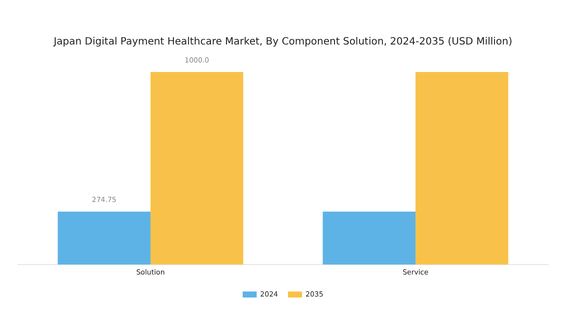  Describe the element at coordinates (282, 42) in the screenshot. I see `chart-title: Japan Digital Payment Healthcare Market, By Component Solution, 2024-2035 (USD Million)` at that location.